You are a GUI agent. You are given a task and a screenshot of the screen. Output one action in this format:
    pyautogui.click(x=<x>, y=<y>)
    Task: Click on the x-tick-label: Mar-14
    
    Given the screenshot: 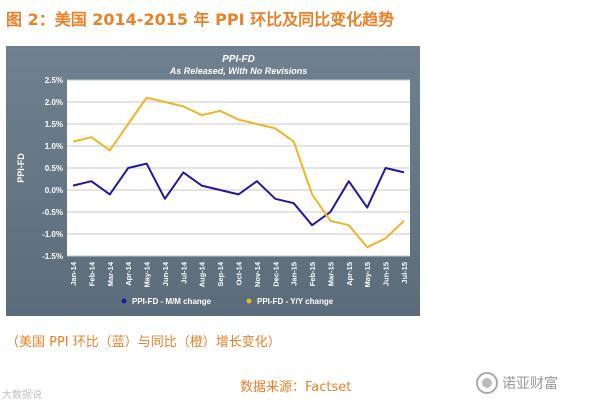 What is the action you would take?
    pyautogui.click(x=110, y=273)
    